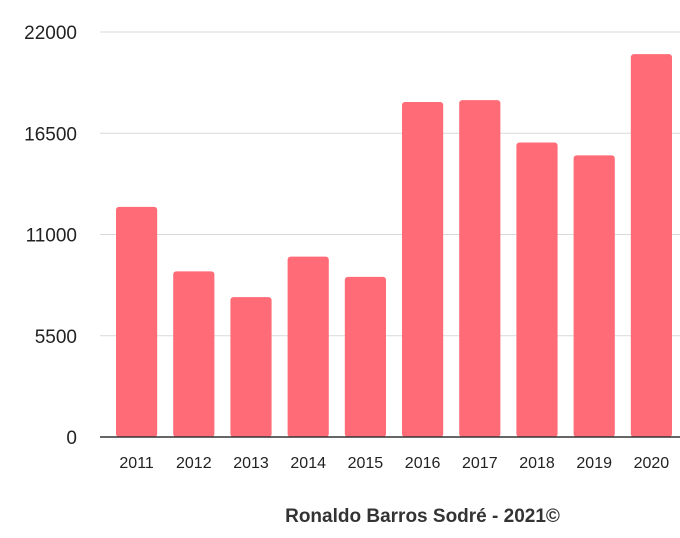 This screenshot has height=538, width=680. I want to click on bar-2019, so click(594, 296).